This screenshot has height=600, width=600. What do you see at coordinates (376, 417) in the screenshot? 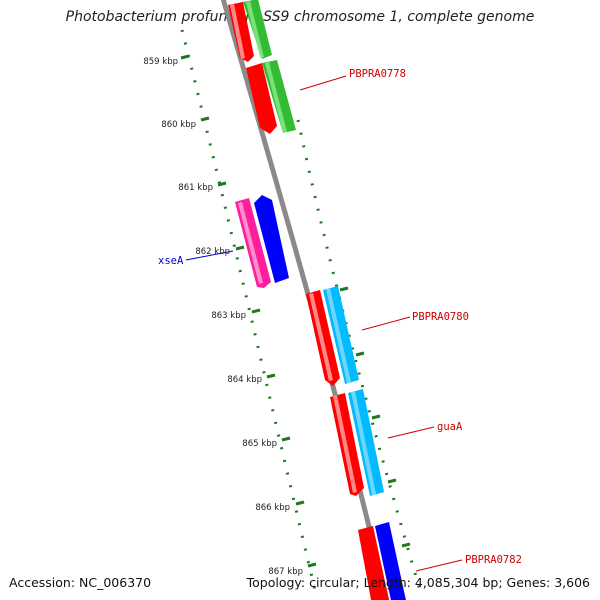
I see `outer-major-tick-c` at bounding box center [376, 417].